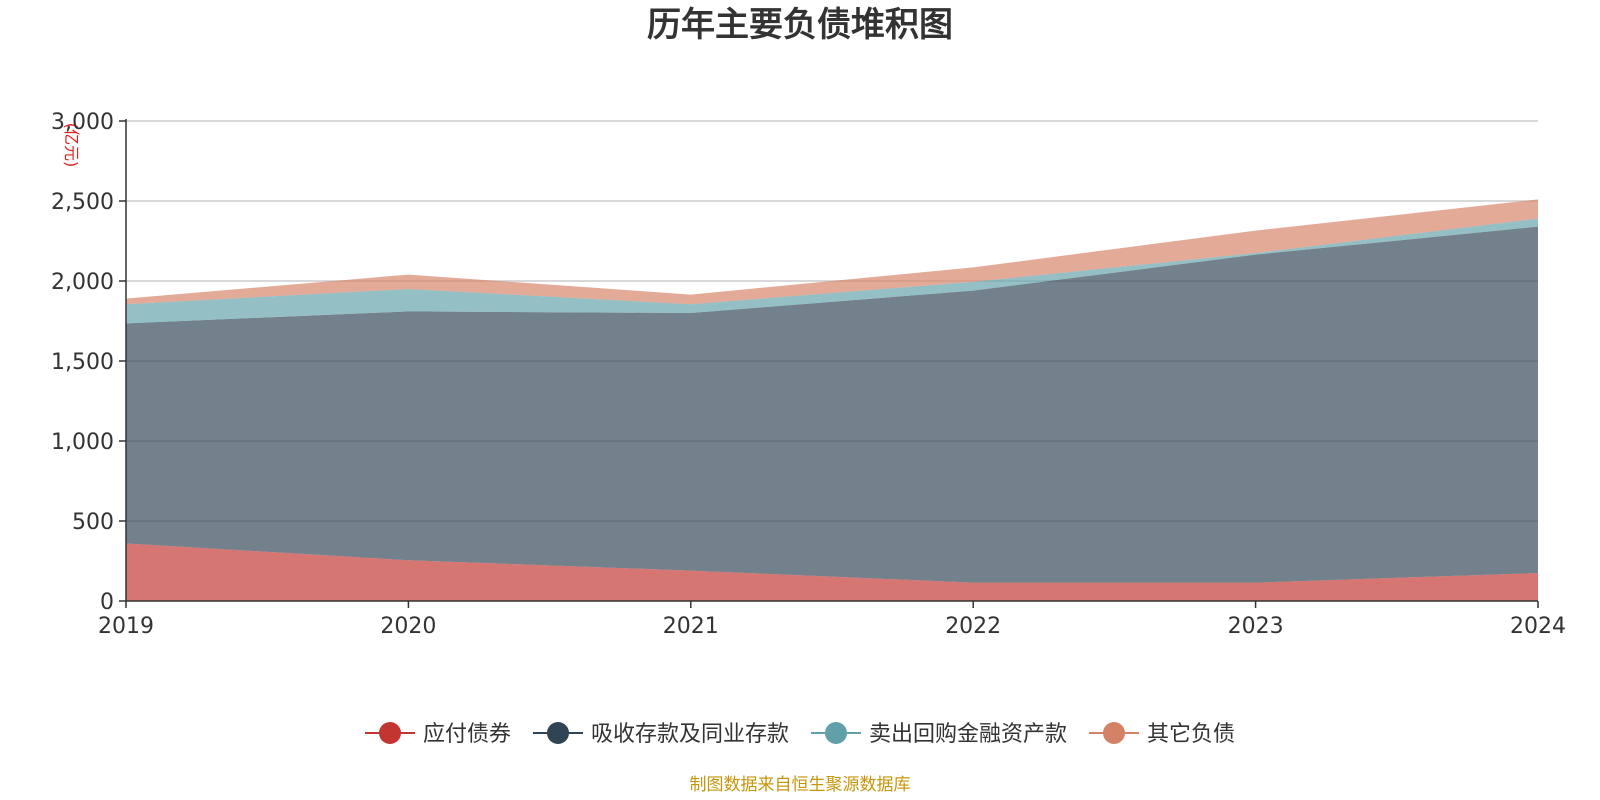 This screenshot has width=1600, height=800. What do you see at coordinates (82, 442) in the screenshot?
I see `y-tick-label-2: 1,000` at bounding box center [82, 442].